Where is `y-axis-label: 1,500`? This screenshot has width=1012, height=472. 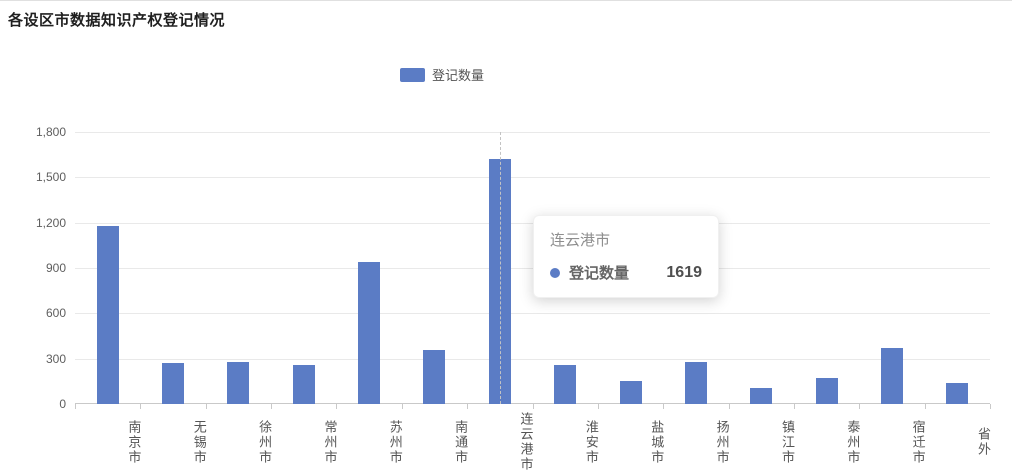 y-axis-label: 1,500 is located at coordinates (50, 177).